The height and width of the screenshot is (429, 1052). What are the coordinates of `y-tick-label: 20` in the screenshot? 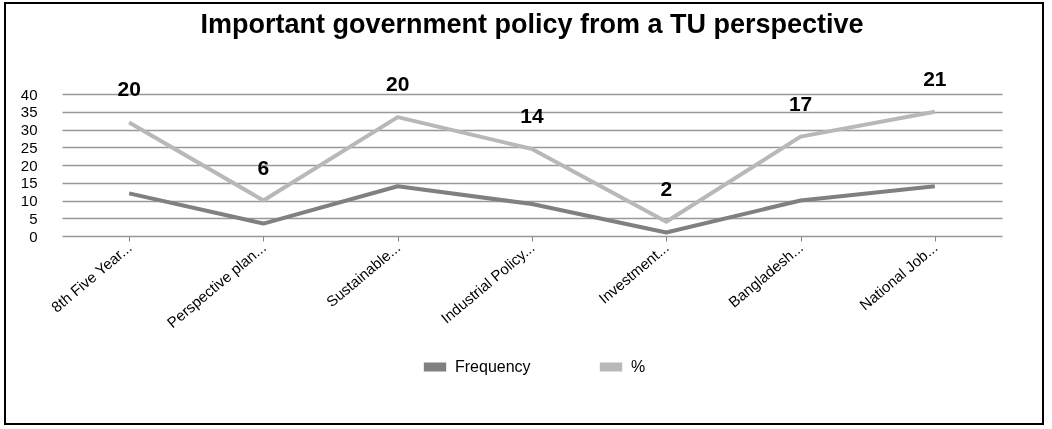 It's located at (29, 165).